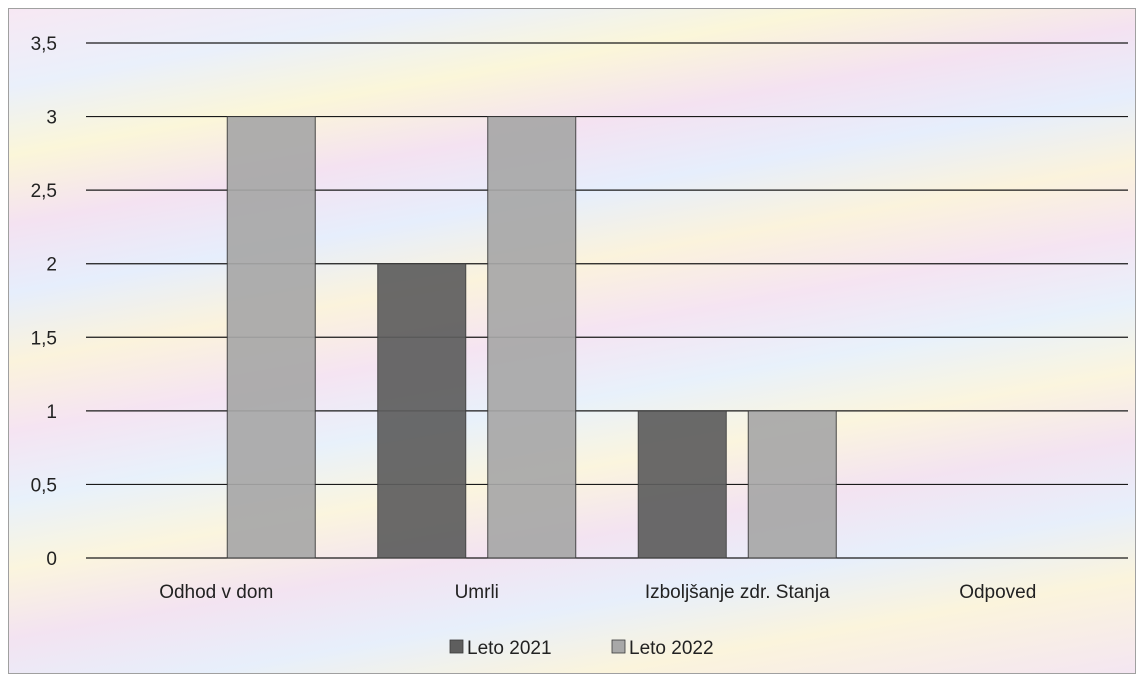  Describe the element at coordinates (51, 265) in the screenshot. I see `y-tick-label: 2` at that location.